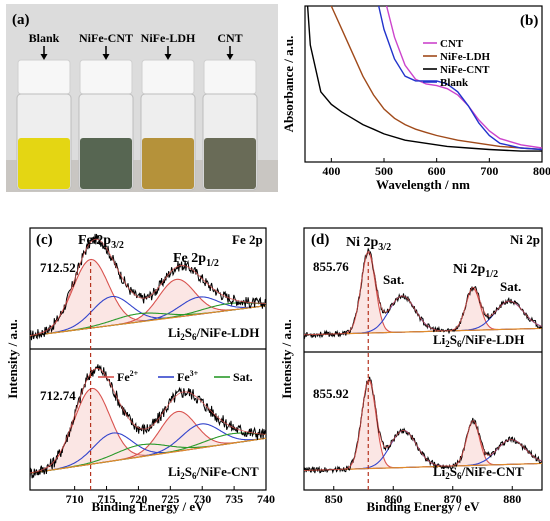  Describe the element at coordinates (243, 377) in the screenshot. I see `legend-entry: Sat.` at that location.